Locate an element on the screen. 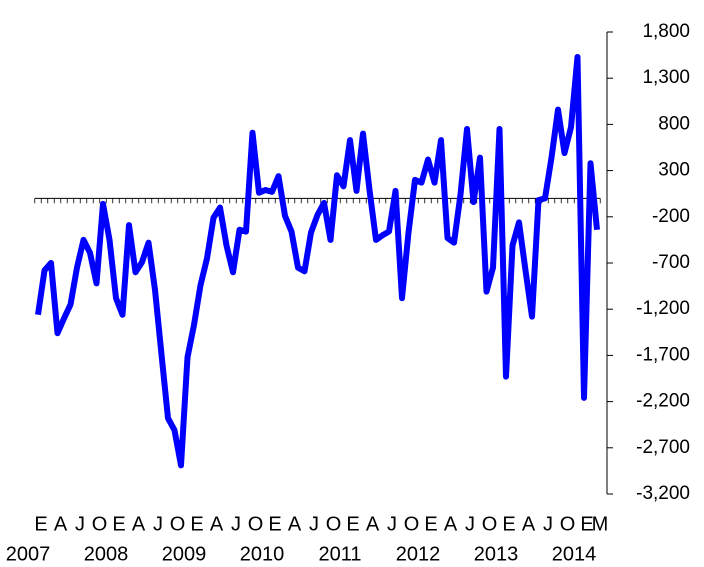 This screenshot has height=567, width=704. x-group-label: 2014 is located at coordinates (574, 554).